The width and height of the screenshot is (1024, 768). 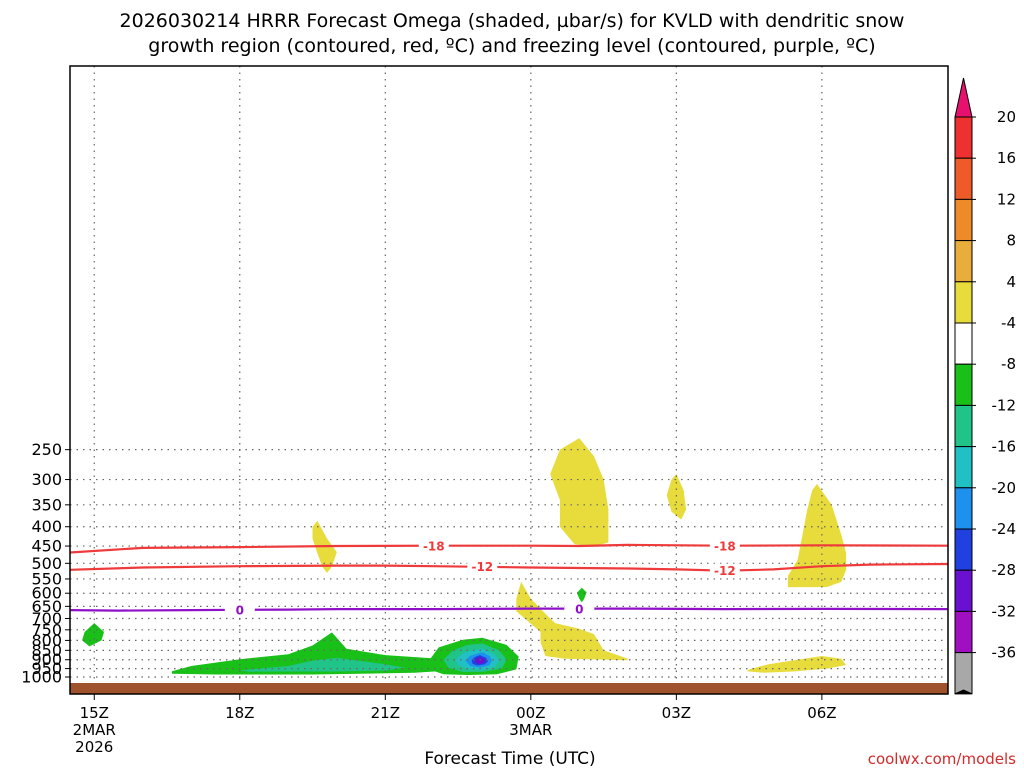 What do you see at coordinates (821, 713) in the screenshot?
I see `xtick-label-06Z: 06Z` at bounding box center [821, 713].